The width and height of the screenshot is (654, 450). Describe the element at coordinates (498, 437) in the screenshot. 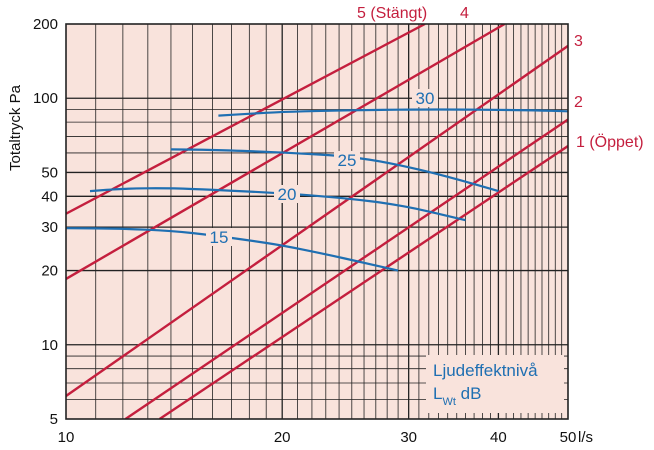

I see `x-tick-label: 40` at that location.